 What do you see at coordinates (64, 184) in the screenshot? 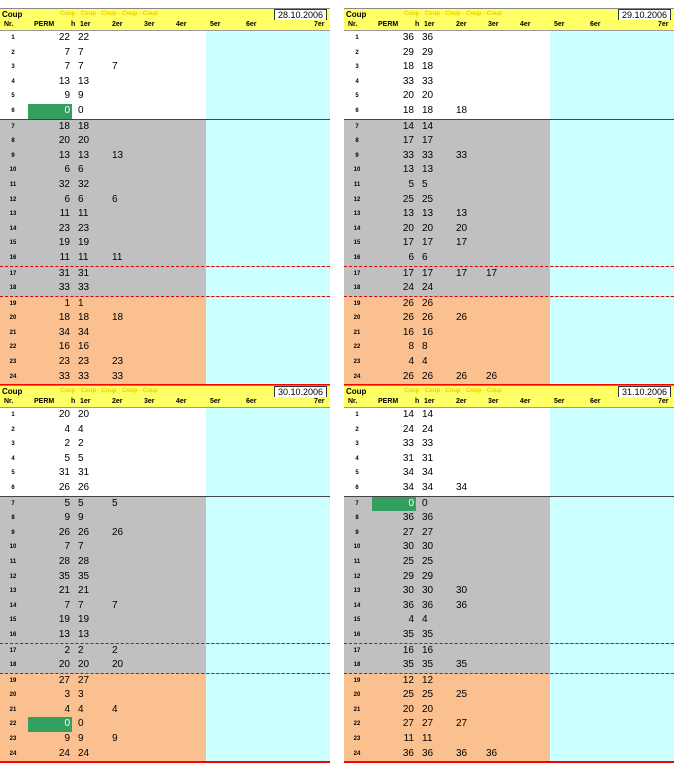
I see `perm-cell: 32` at bounding box center [64, 184].